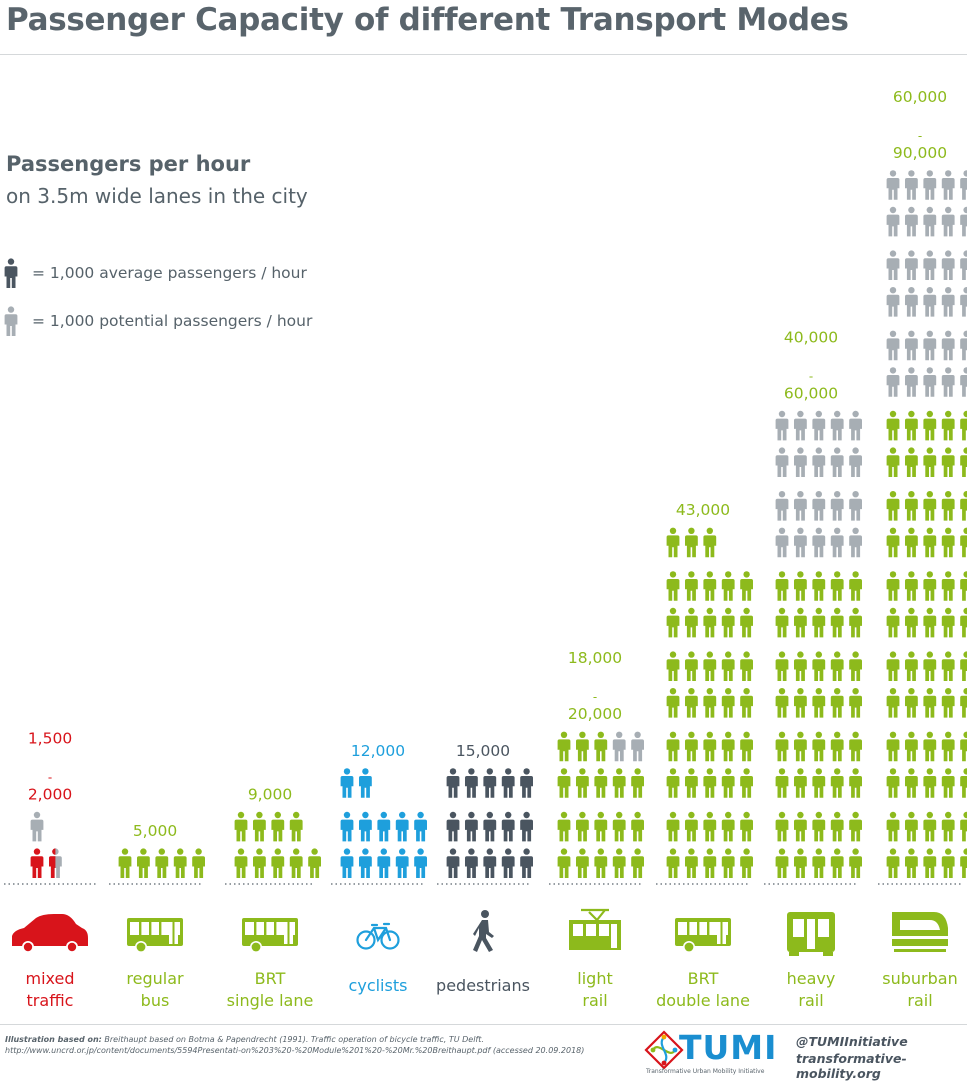 Image resolution: width=967 pixels, height=1081 pixels. I want to click on value-label: 40,000, so click(811, 337).